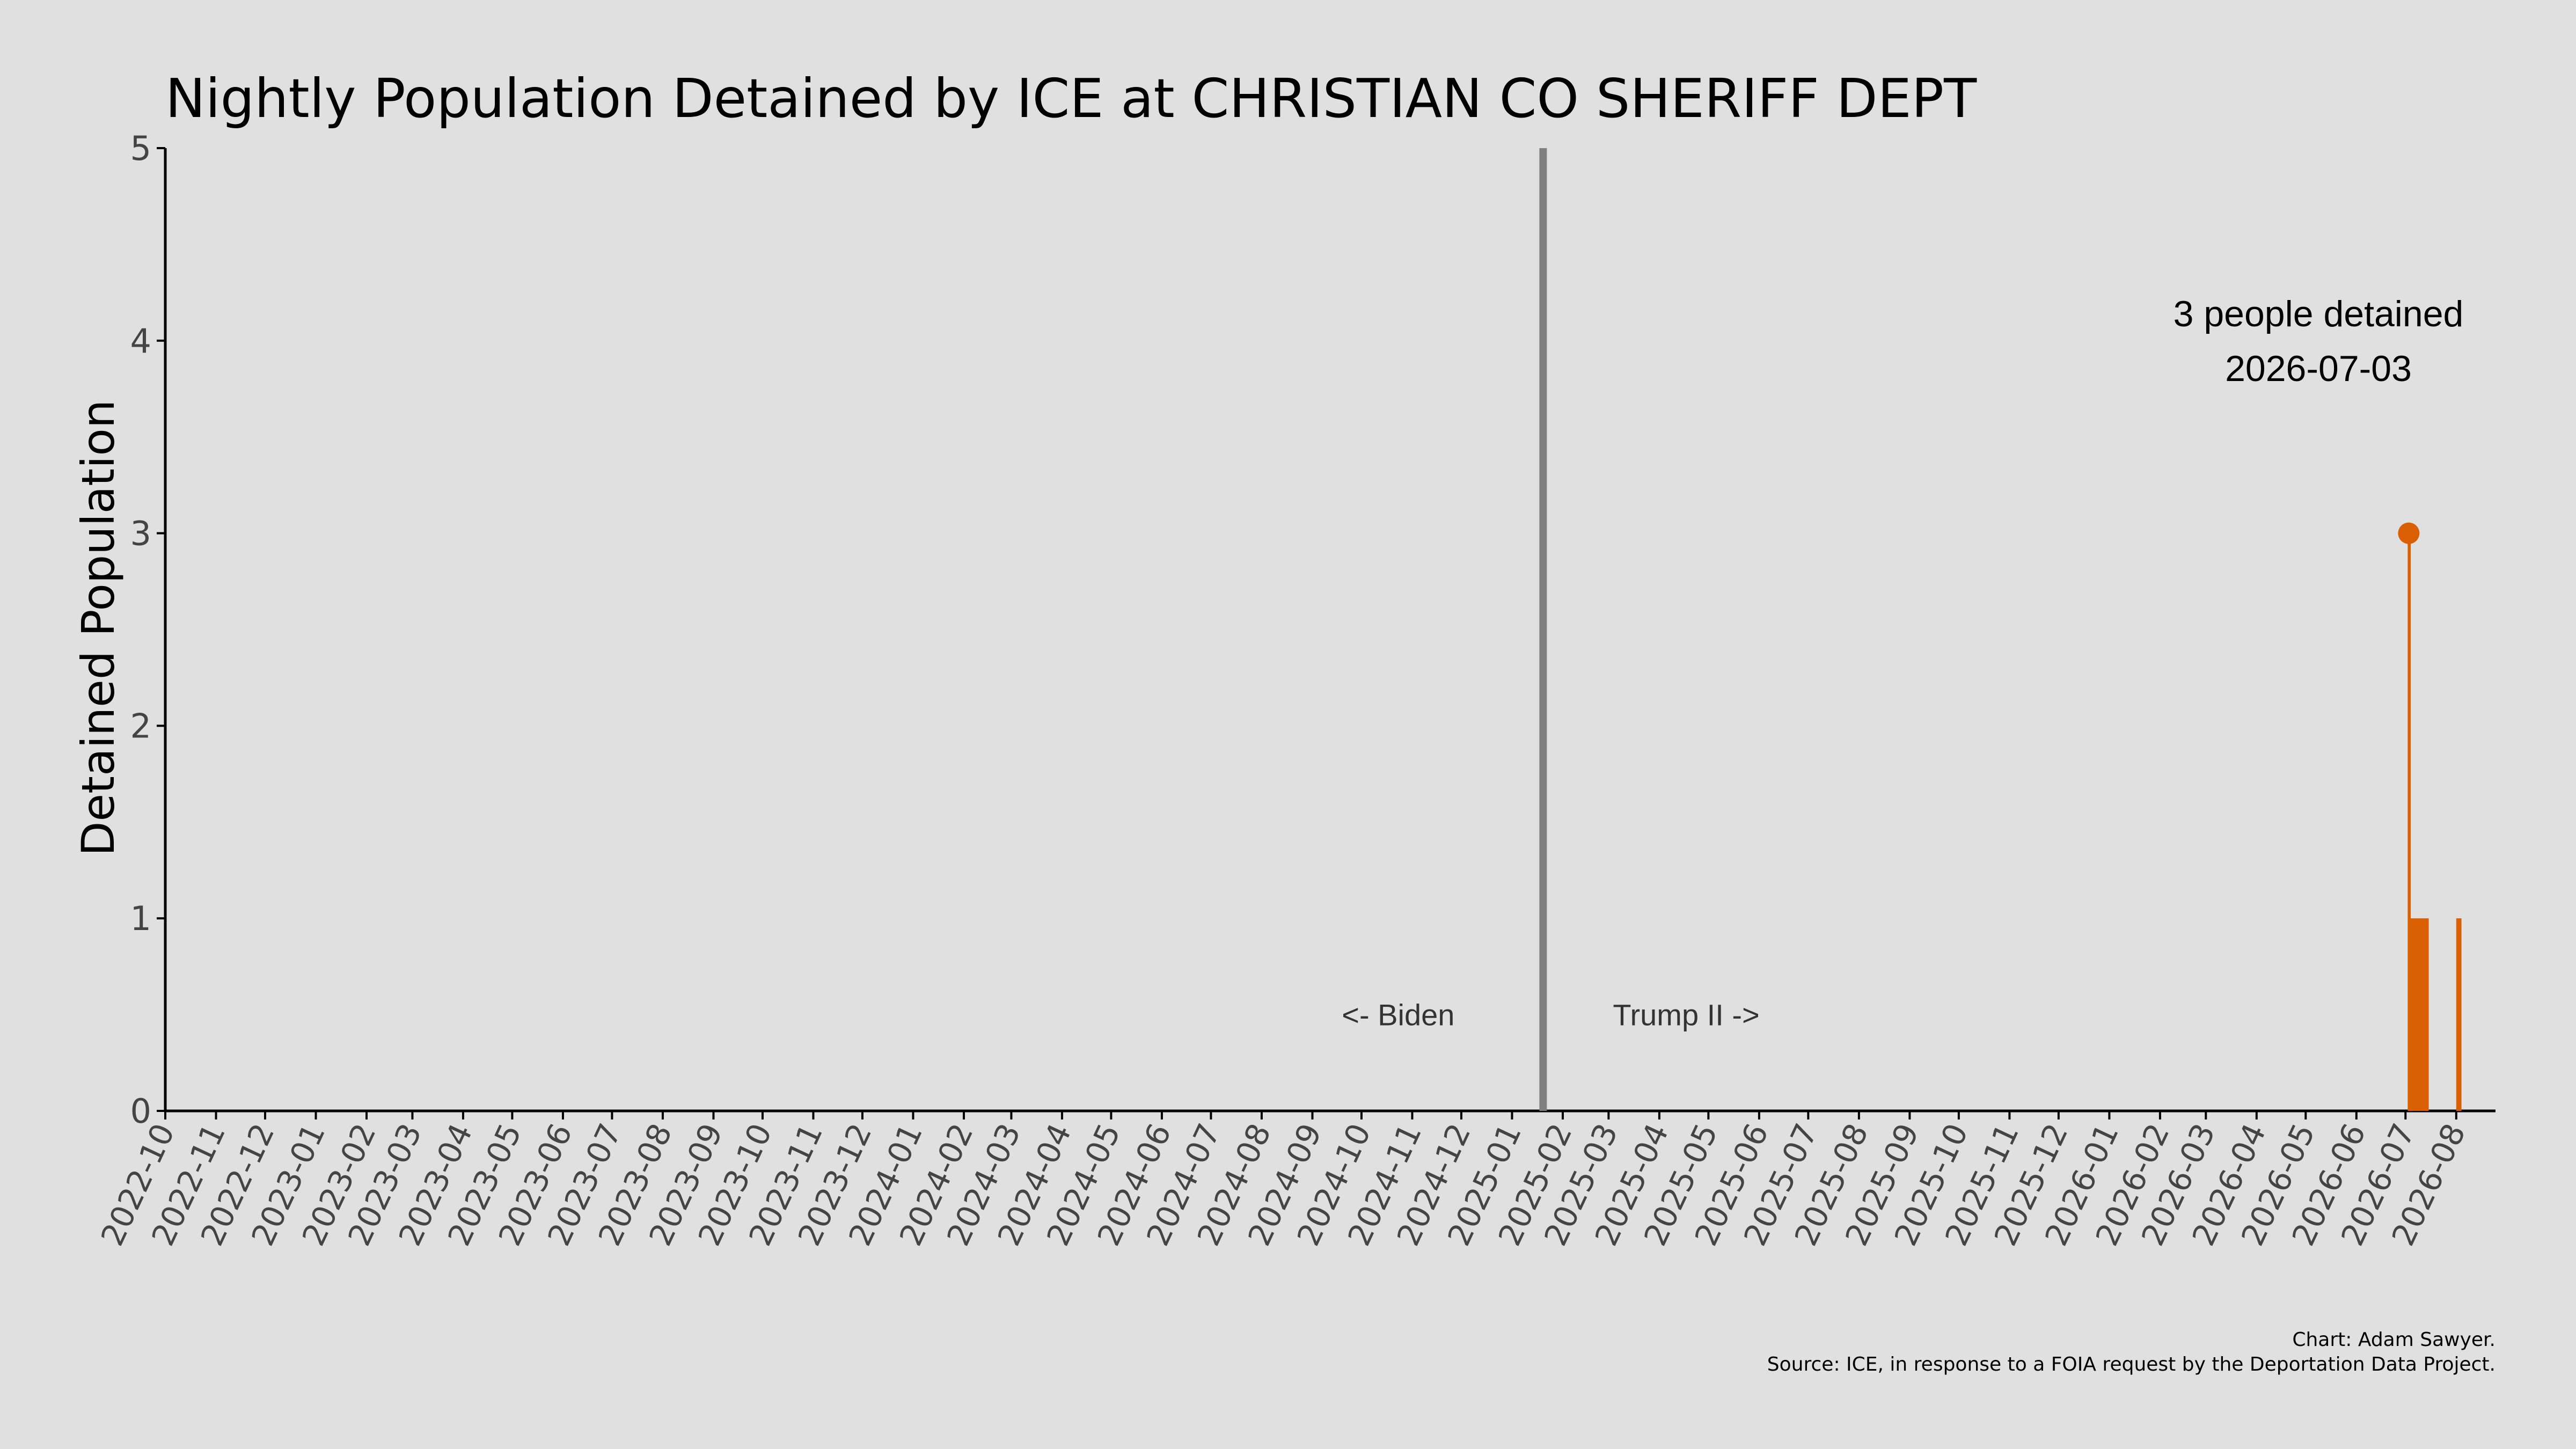  I want to click on y-axis-ticks: 0 1 2 3 4 5, so click(147, 630).